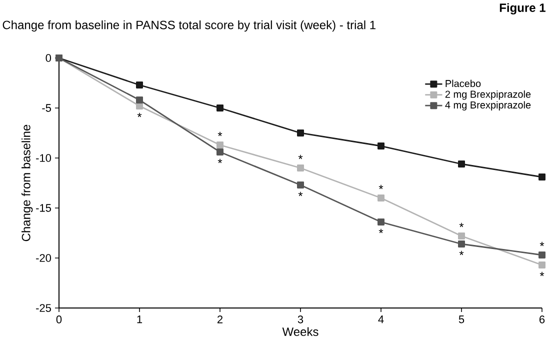 The image size is (549, 351). What do you see at coordinates (49, 58) in the screenshot?
I see `y-tick-label: 0` at bounding box center [49, 58].